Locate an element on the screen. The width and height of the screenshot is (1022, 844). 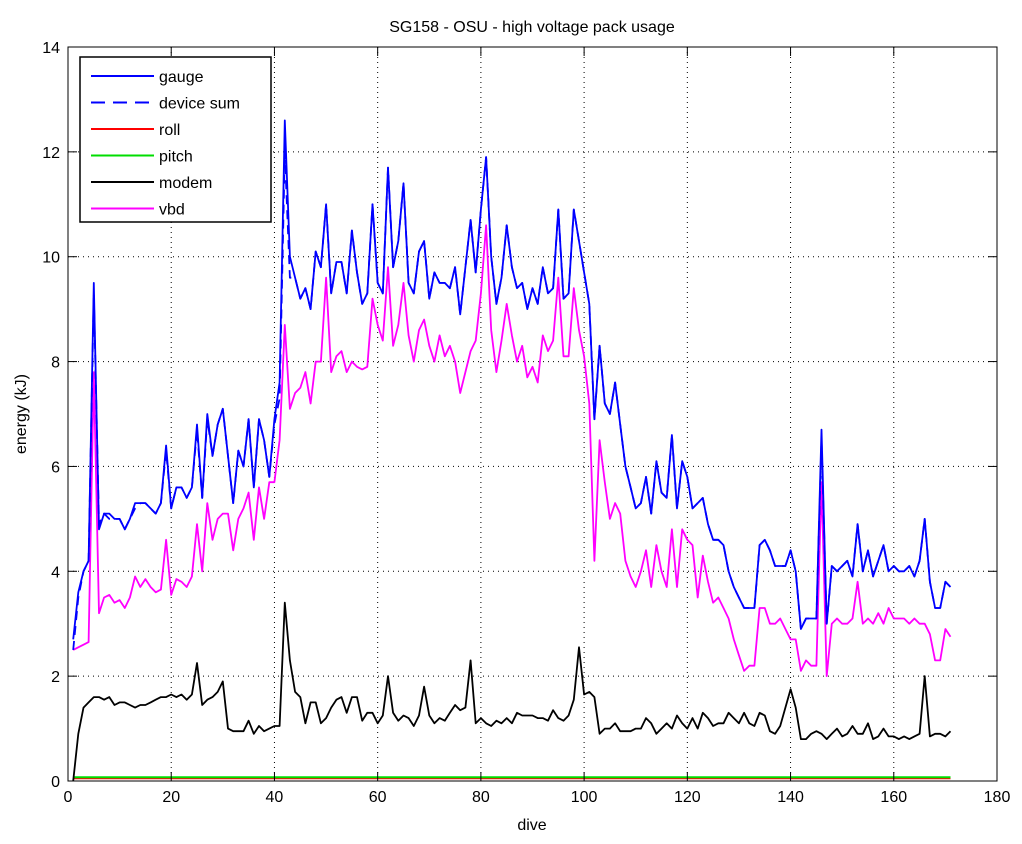
y-tick-label: 6 is located at coordinates (55, 467).